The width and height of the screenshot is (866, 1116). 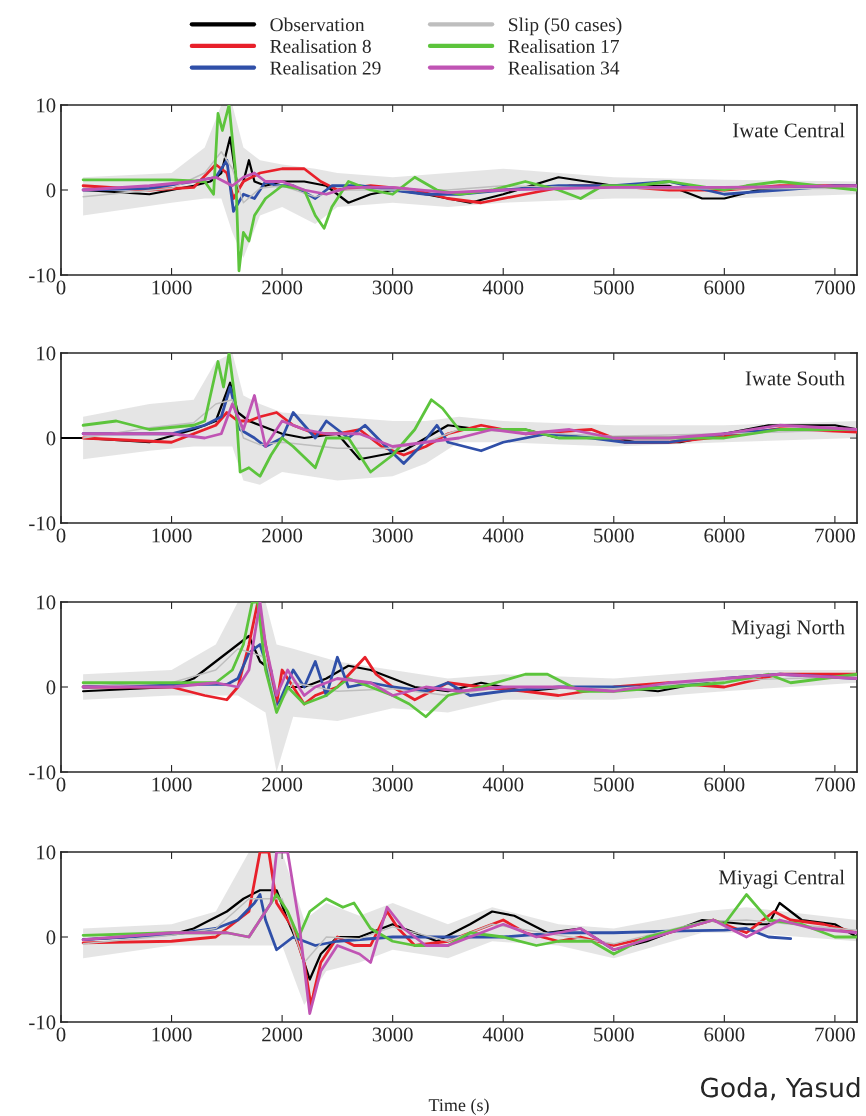 I want to click on legend-label: Realisation 8, so click(x=320, y=46).